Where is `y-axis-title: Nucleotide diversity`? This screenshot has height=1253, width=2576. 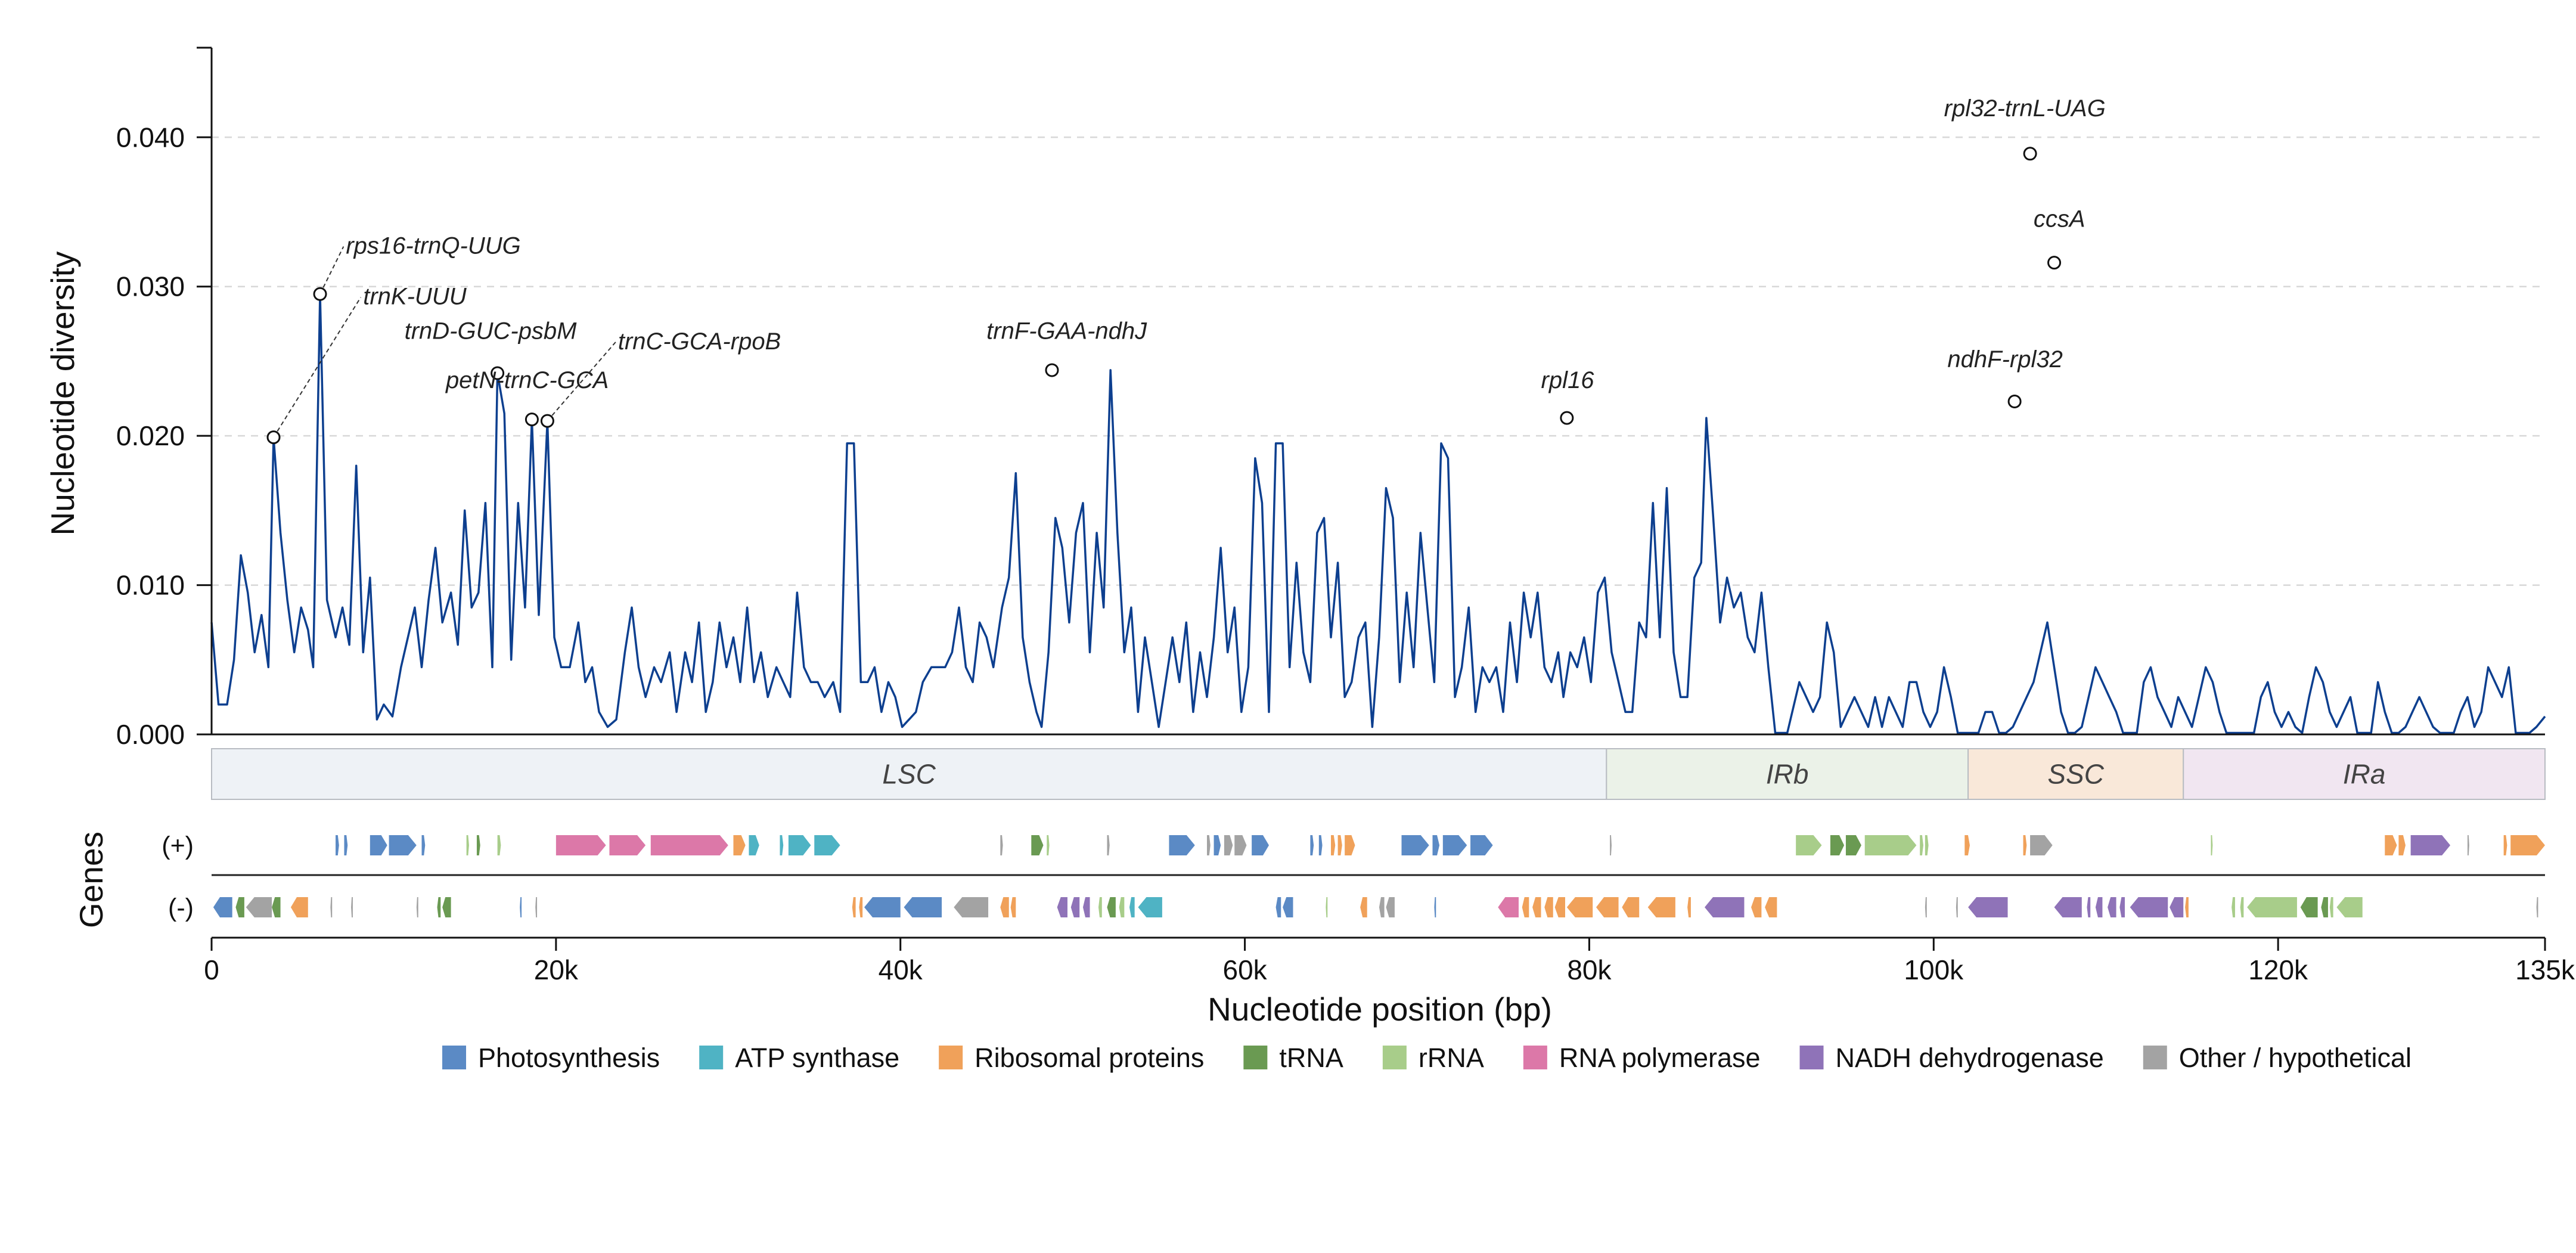 y-axis-title: Nucleotide diversity is located at coordinates (63, 393).